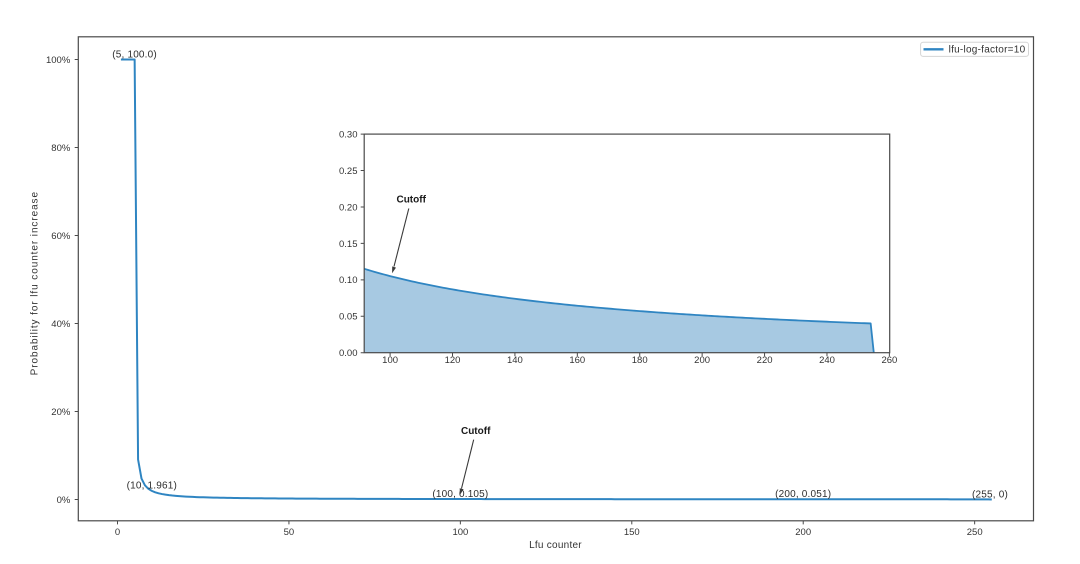  What do you see at coordinates (58, 60) in the screenshot?
I see `svg-text: 100%` at bounding box center [58, 60].